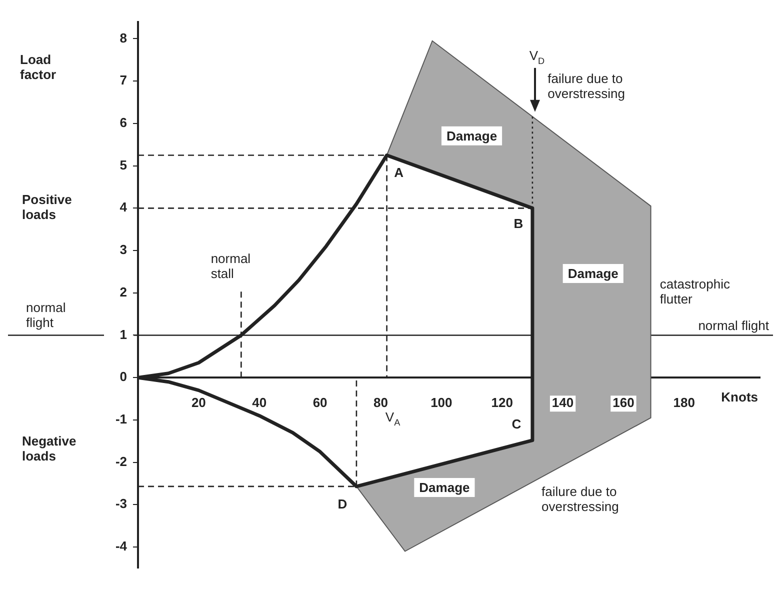 The height and width of the screenshot is (590, 781). I want to click on x-tick-label: 120, so click(502, 402).